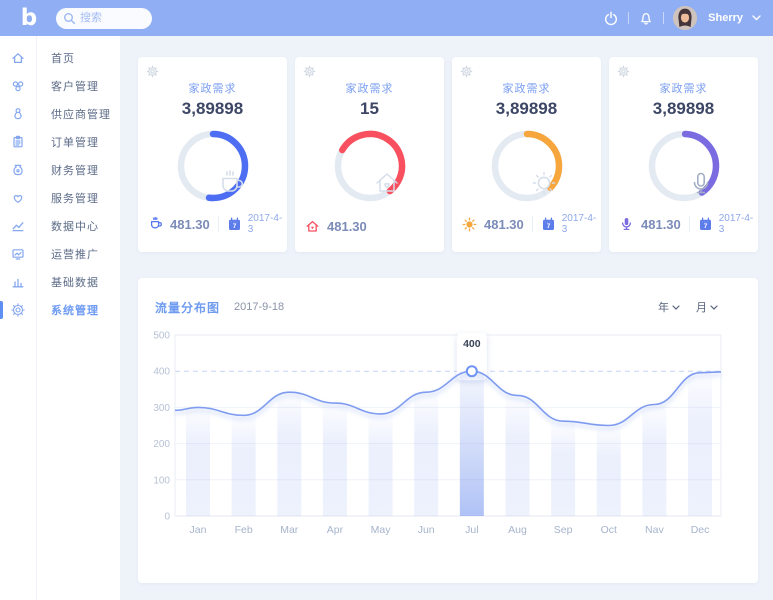 The height and width of the screenshot is (600, 773). I want to click on search-input, so click(104, 18).